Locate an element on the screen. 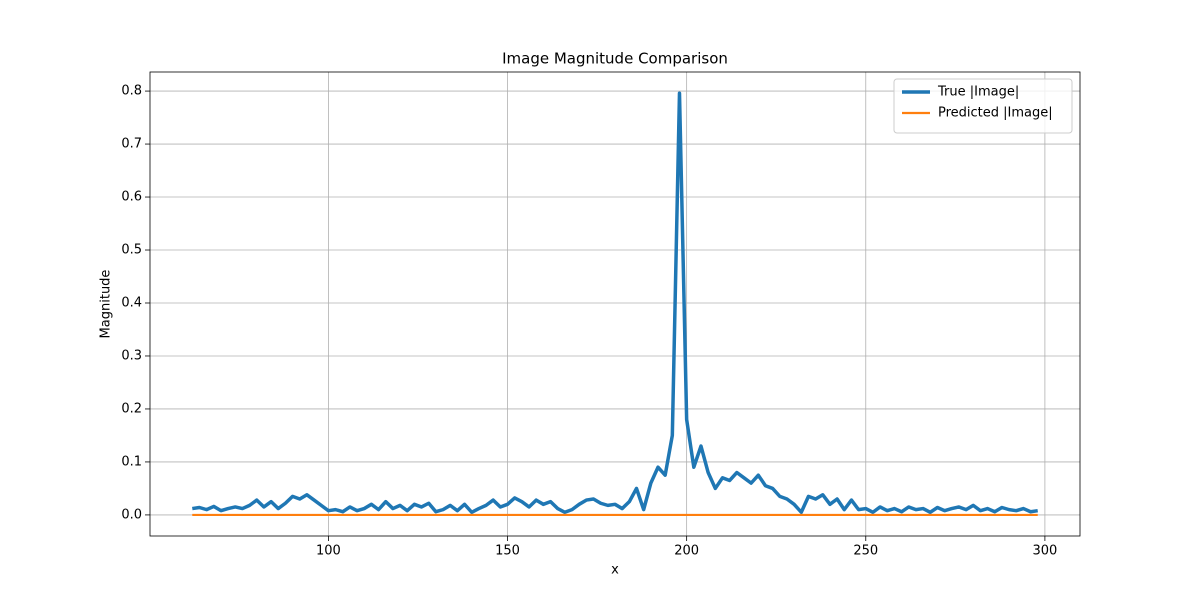 The width and height of the screenshot is (1200, 604). y-tick-label: 0.8 is located at coordinates (131, 91).